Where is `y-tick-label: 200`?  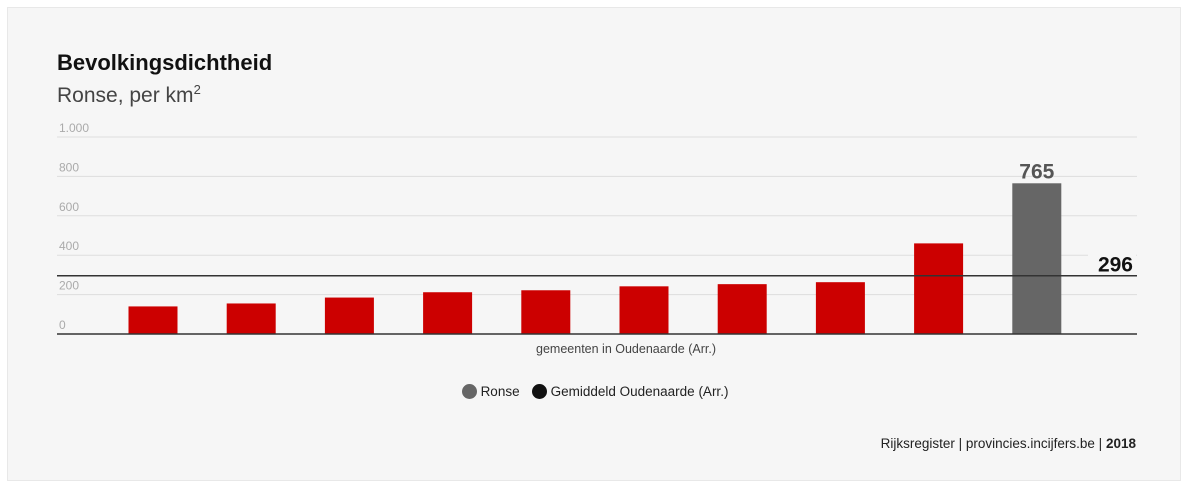 y-tick-label: 200 is located at coordinates (69, 286).